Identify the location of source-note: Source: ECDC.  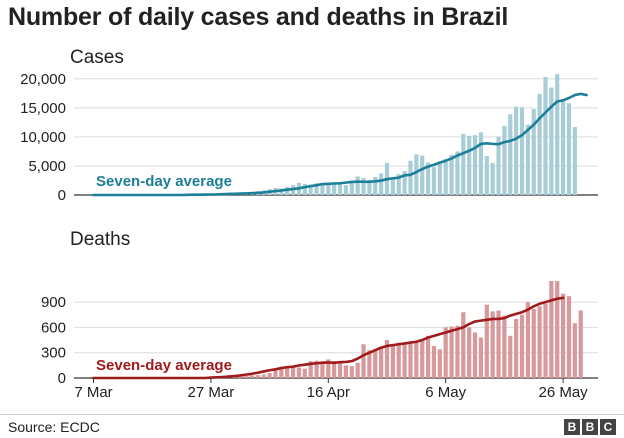
(54, 427).